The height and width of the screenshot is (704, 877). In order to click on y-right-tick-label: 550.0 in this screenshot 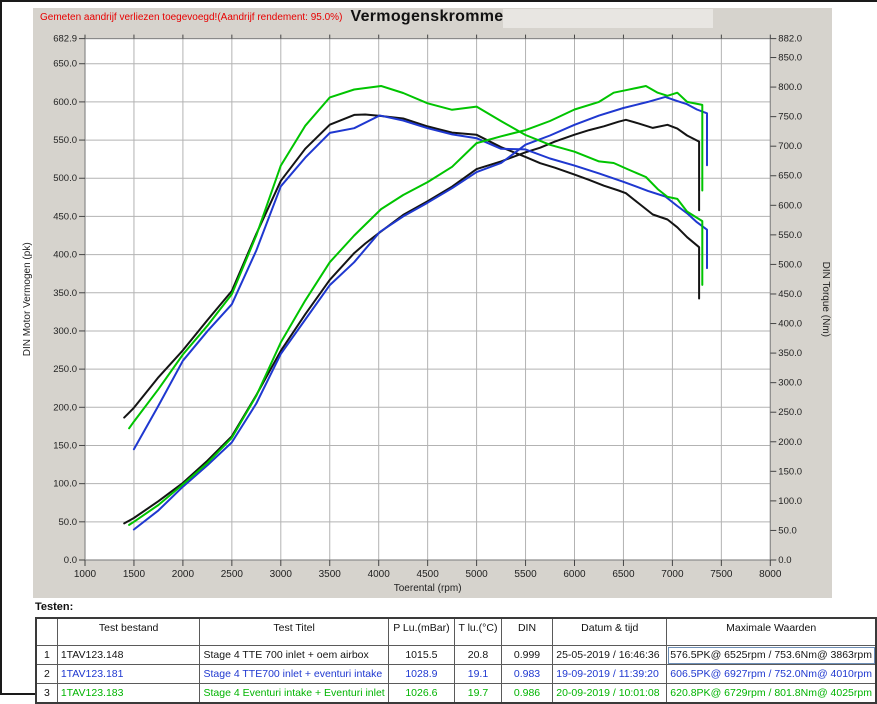, I will do `click(790, 235)`.